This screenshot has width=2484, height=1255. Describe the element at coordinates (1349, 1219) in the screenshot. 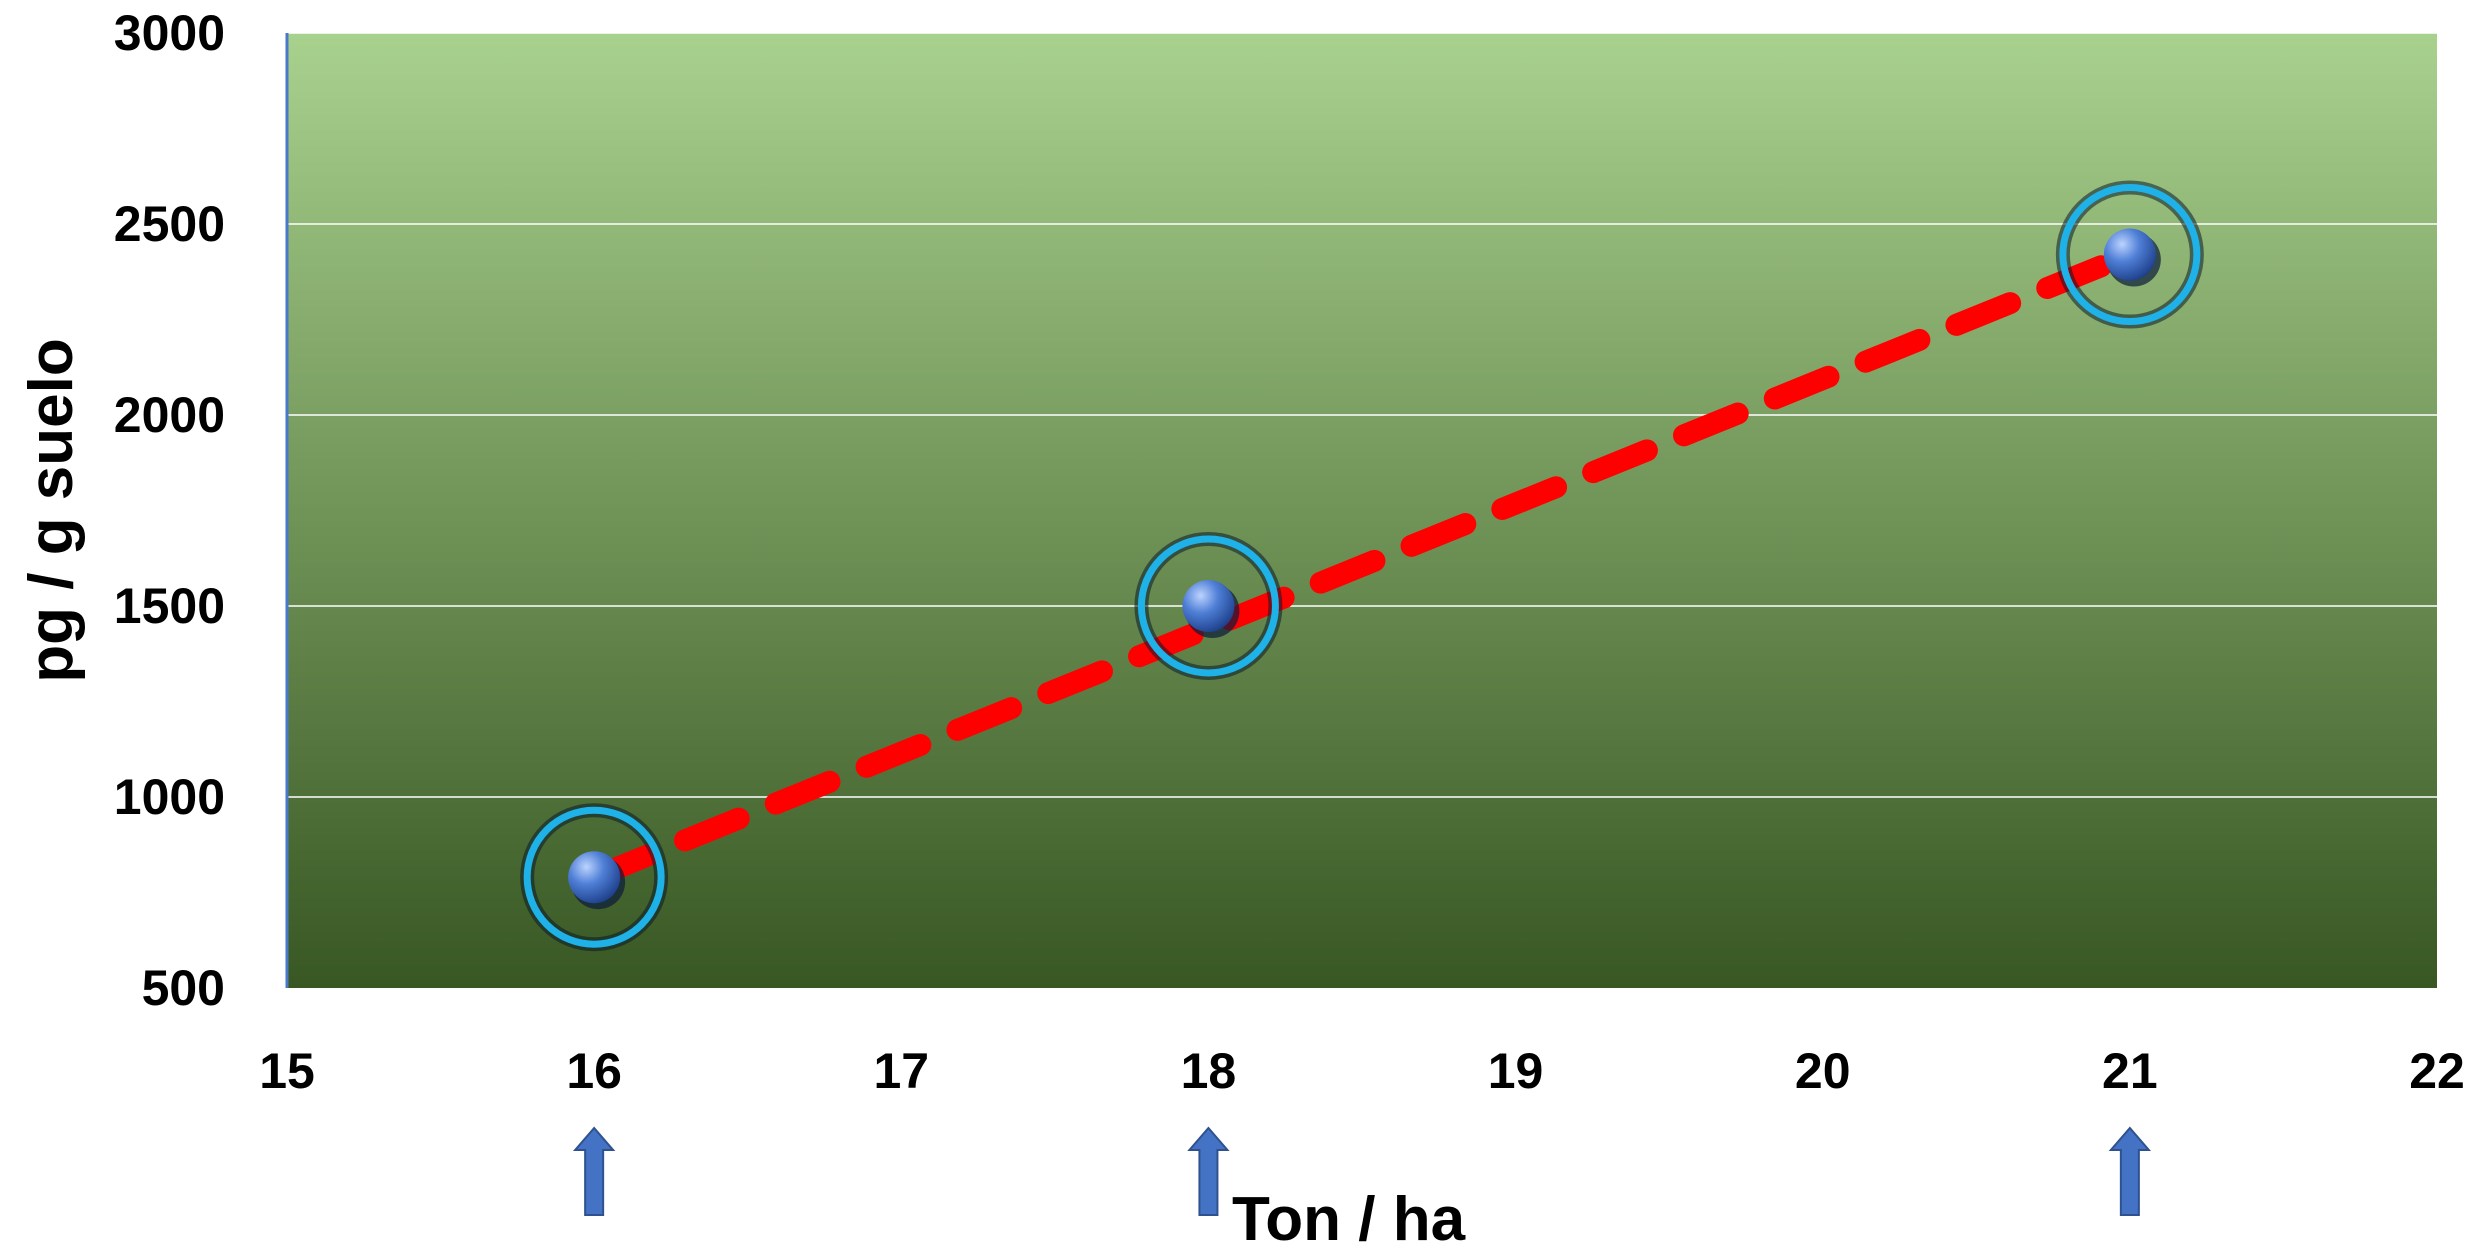

I see `x-axis-title: Ton / ha` at that location.